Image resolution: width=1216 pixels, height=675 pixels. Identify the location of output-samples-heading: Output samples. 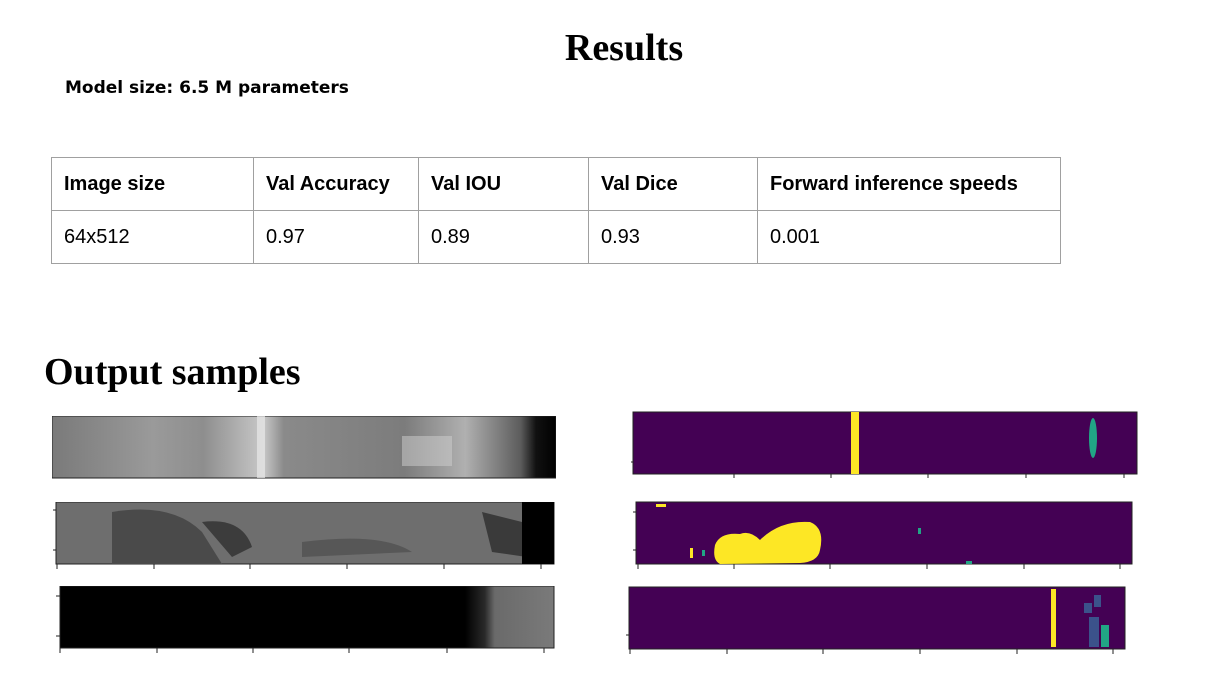
(172, 372).